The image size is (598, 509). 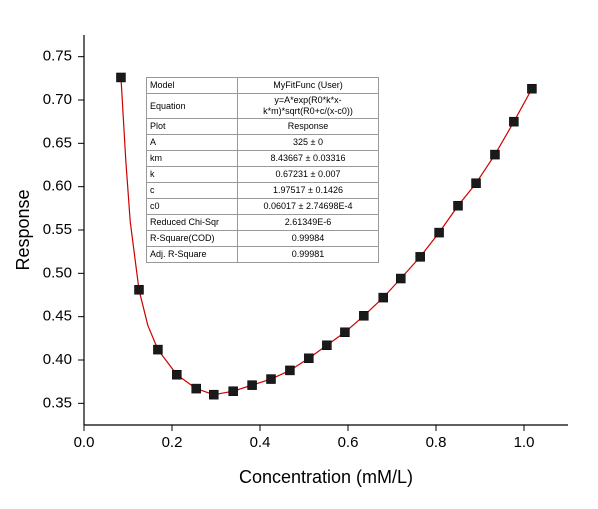 I want to click on table-row: c 1.97517 ± 0.1426, so click(x=262, y=190).